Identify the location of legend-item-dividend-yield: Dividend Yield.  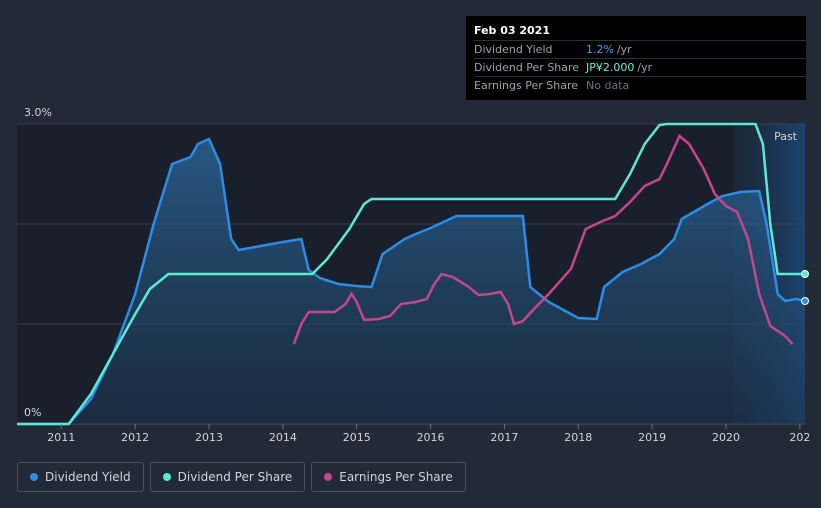
(80, 477).